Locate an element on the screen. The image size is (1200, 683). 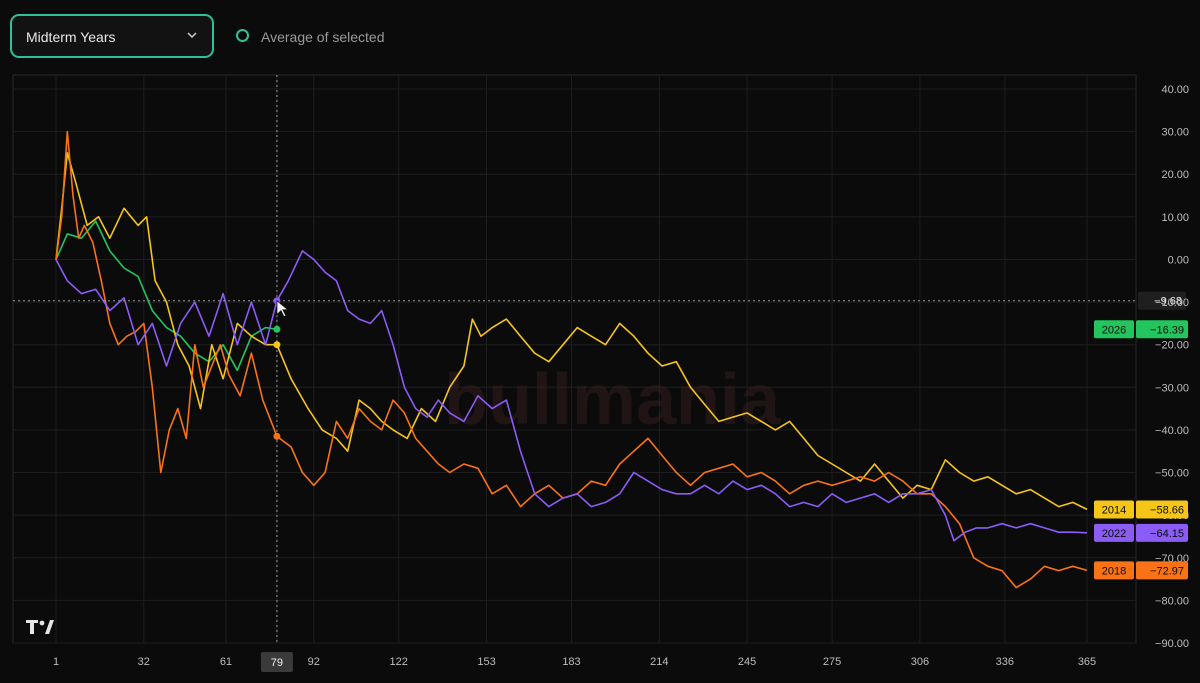
y-tick-label: 30.00 is located at coordinates (1175, 133).